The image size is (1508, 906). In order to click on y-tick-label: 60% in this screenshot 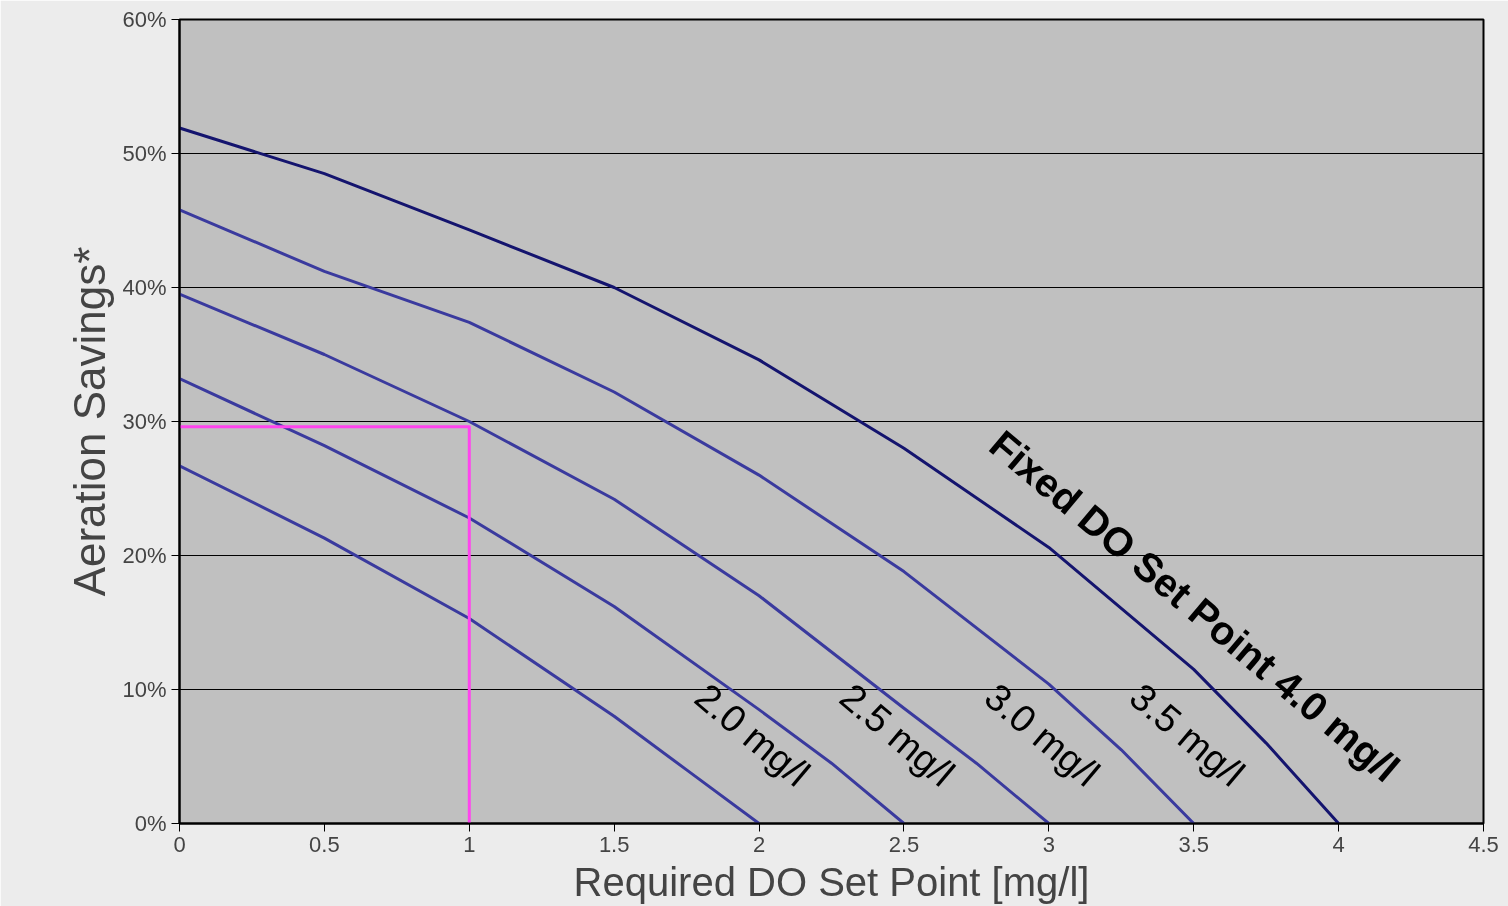, I will do `click(144, 19)`.